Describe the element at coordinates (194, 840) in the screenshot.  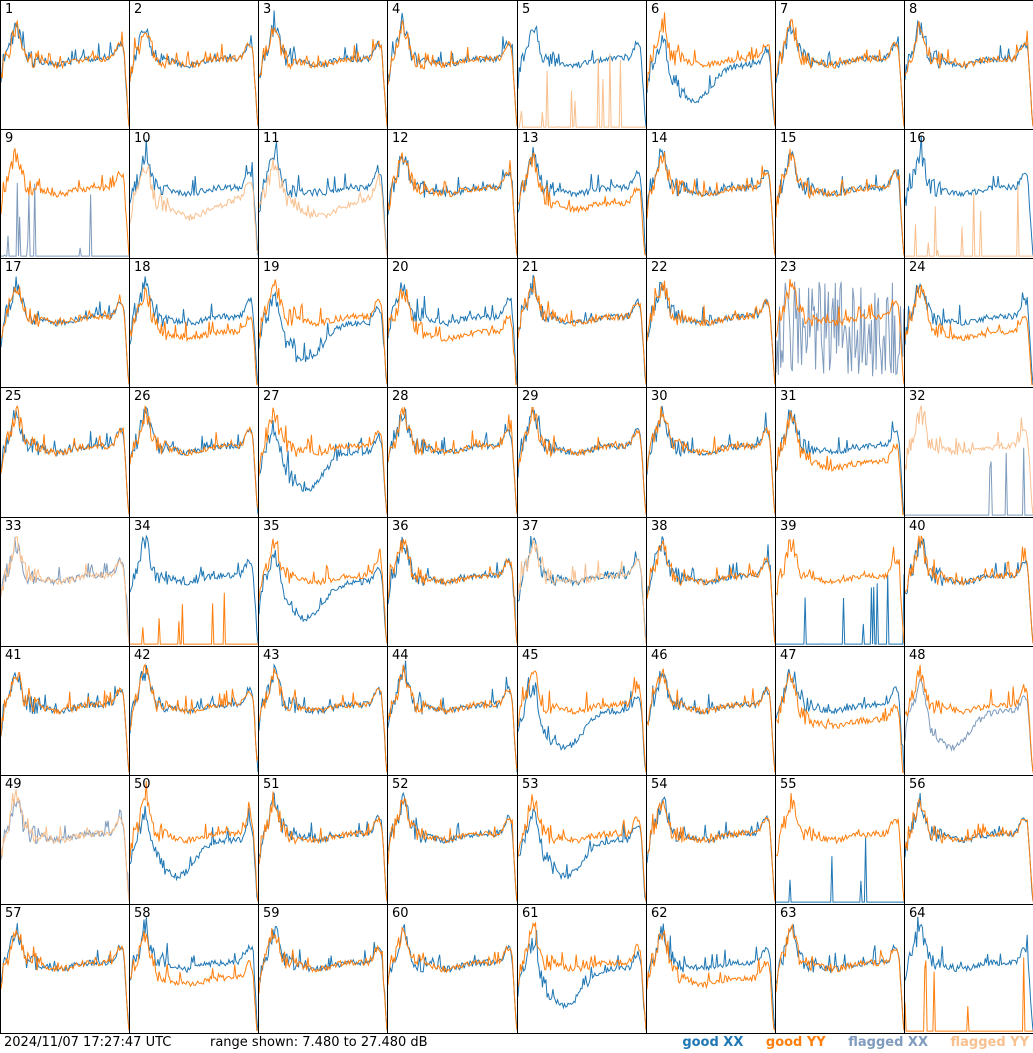
I see `panel-50: 50` at that location.